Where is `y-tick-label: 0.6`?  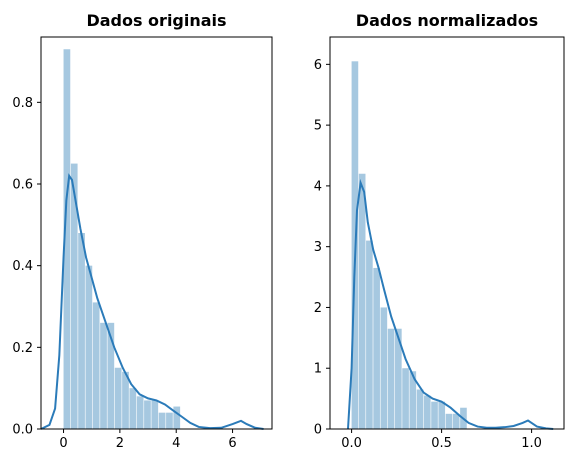 y-tick-label: 0.6 is located at coordinates (22, 185).